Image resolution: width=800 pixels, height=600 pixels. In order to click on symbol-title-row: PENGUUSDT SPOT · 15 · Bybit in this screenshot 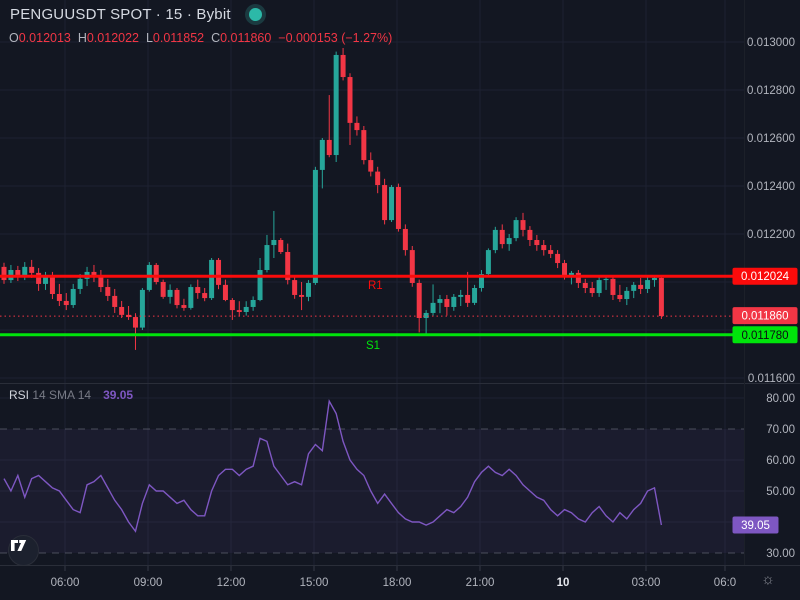, I will do `click(136, 14)`.